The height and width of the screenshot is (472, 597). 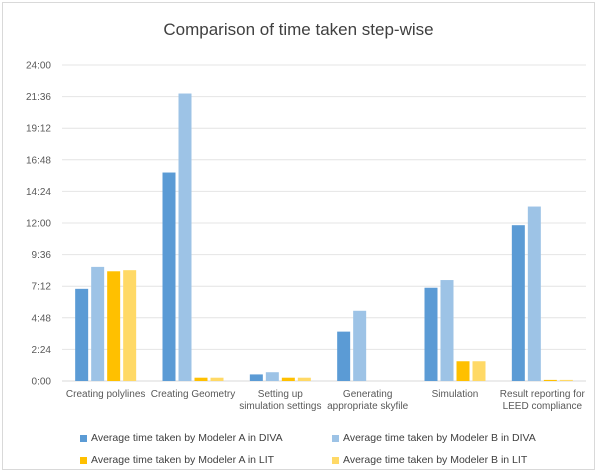 I want to click on y-tick-label: 7:12, so click(x=42, y=287).